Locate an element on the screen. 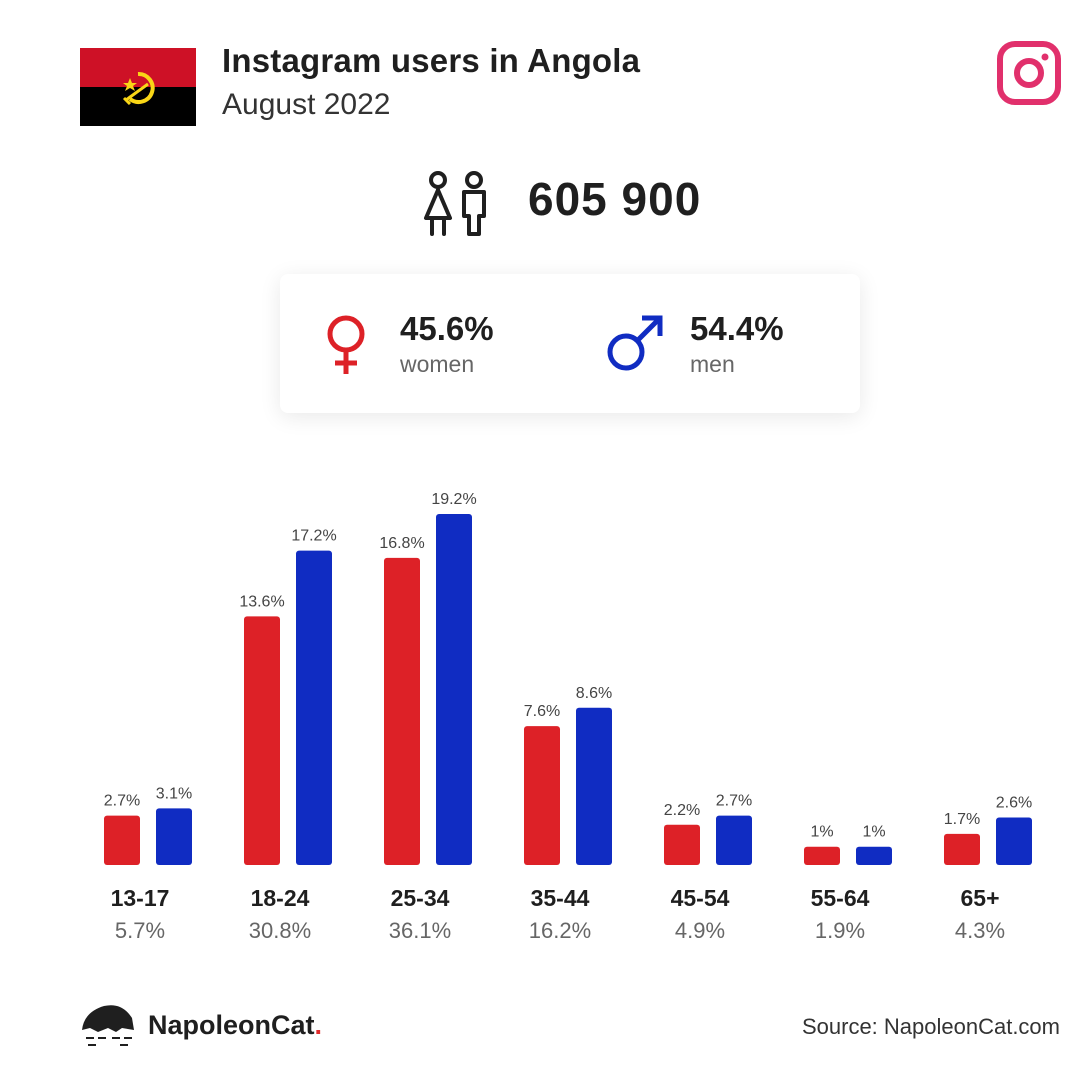 The image size is (1080, 1080). male-icon is located at coordinates (635, 343).